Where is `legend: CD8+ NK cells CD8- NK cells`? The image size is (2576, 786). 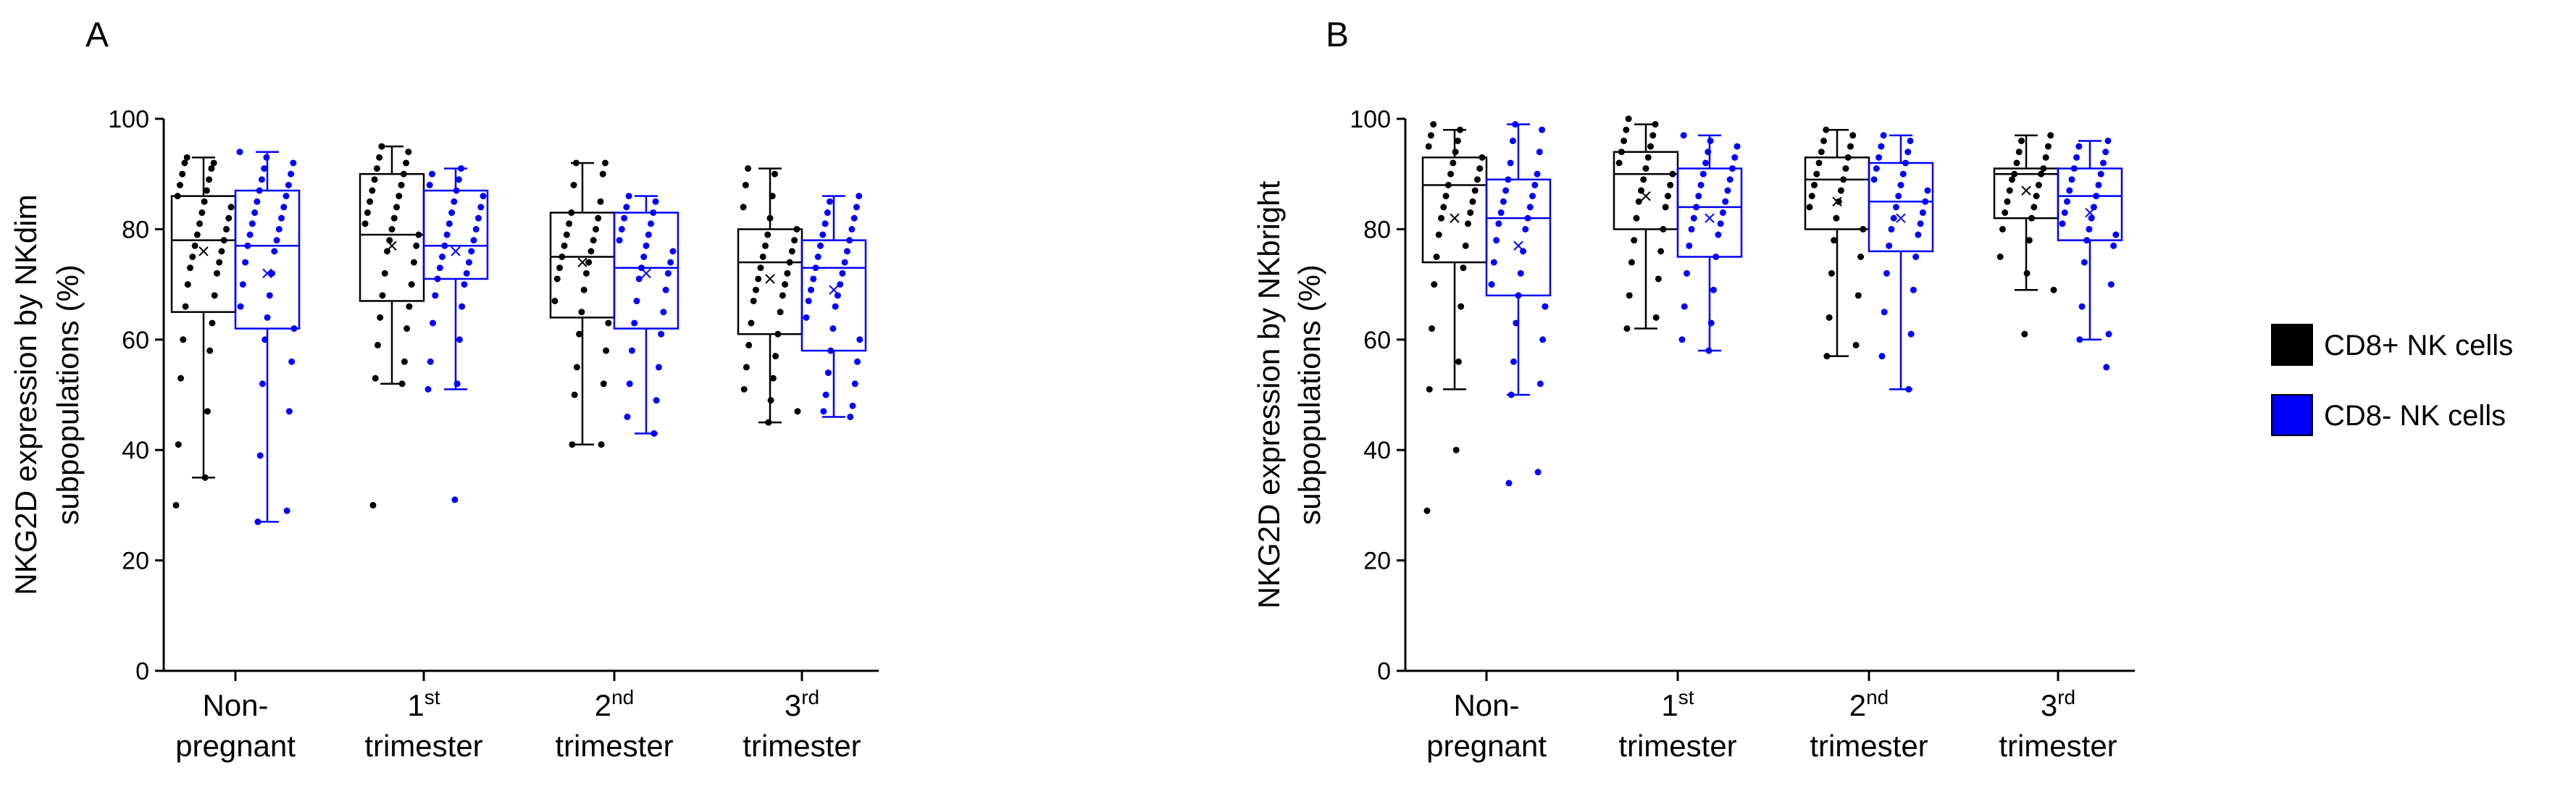
legend: CD8+ NK cells CD8- NK cells is located at coordinates (2392, 380).